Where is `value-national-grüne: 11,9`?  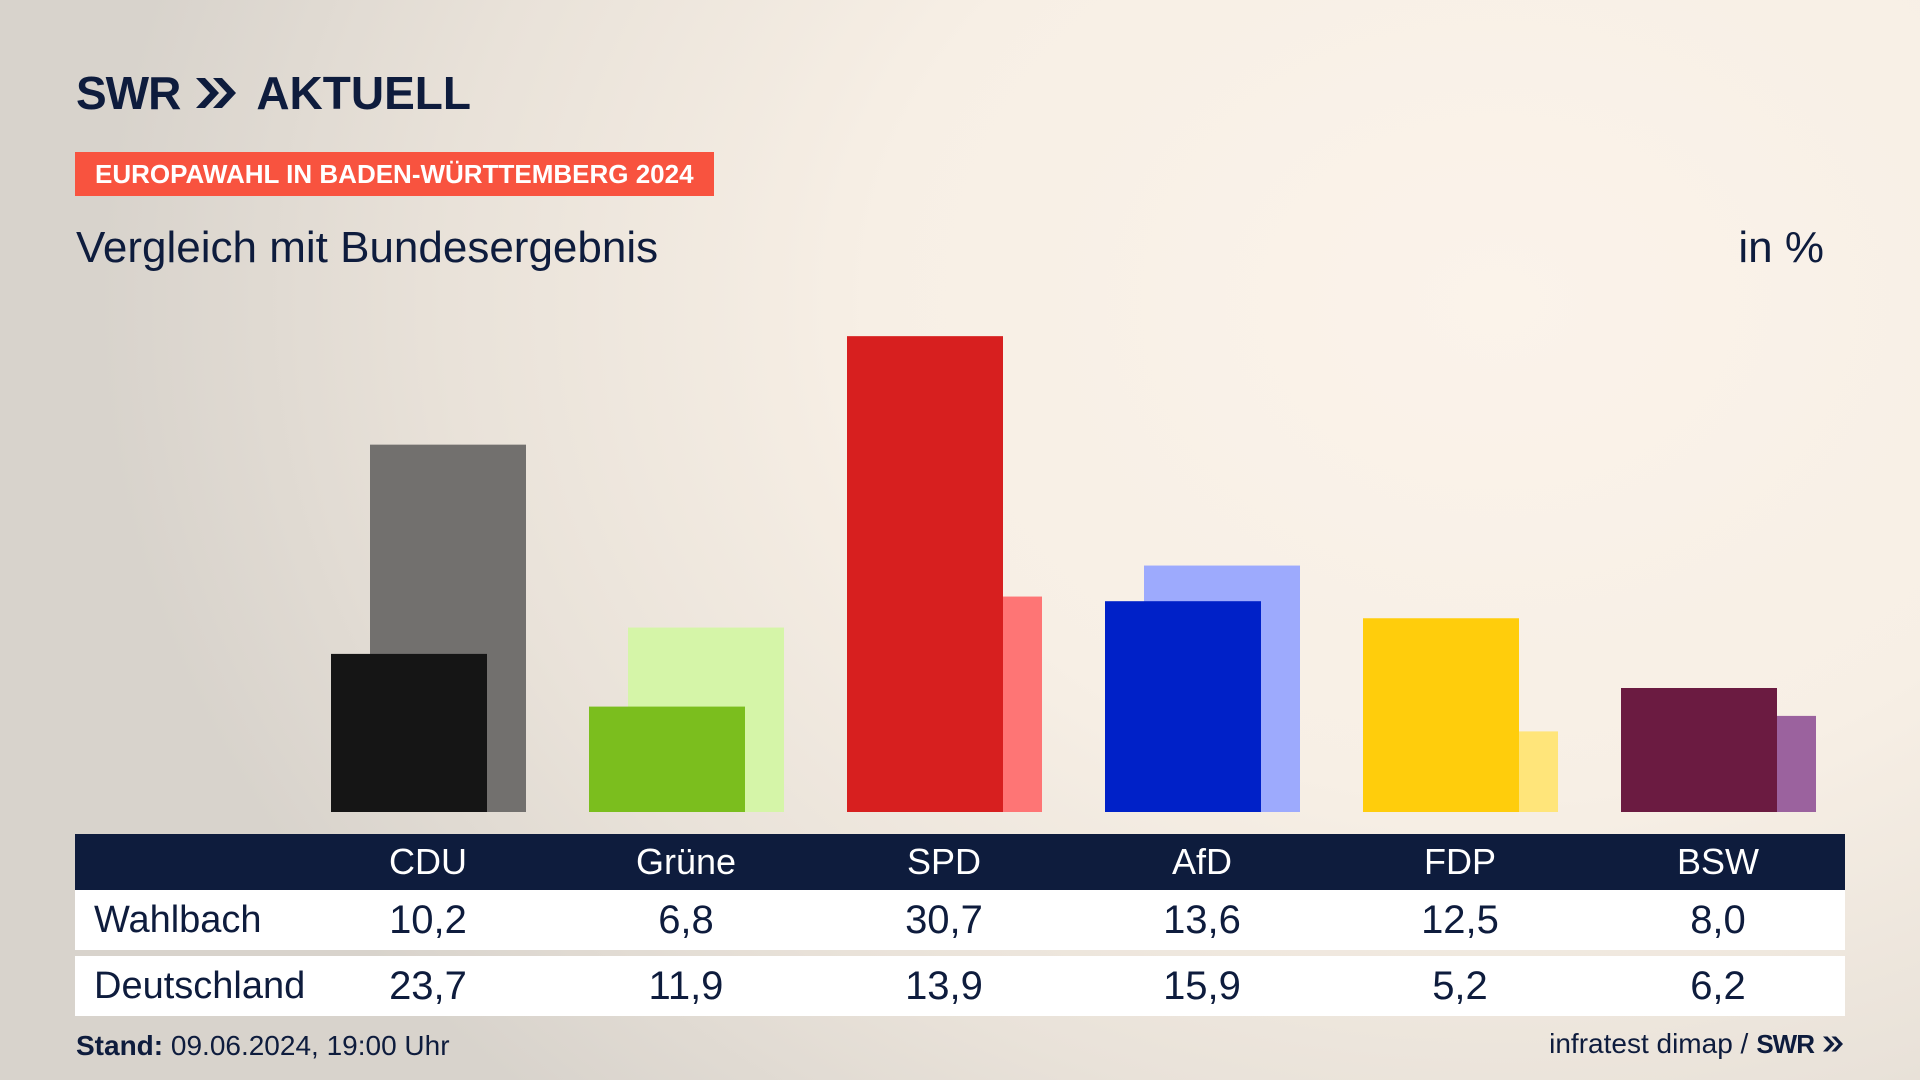 value-national-grüne: 11,9 is located at coordinates (686, 986).